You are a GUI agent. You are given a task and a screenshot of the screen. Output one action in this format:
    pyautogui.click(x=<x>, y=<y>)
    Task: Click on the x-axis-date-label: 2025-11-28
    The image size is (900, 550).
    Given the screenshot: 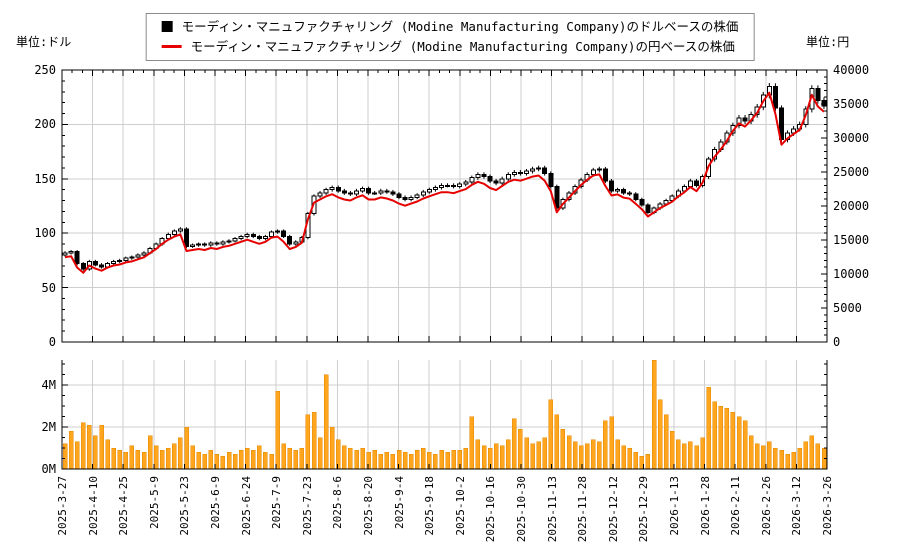 What is the action you would take?
    pyautogui.click(x=583, y=509)
    